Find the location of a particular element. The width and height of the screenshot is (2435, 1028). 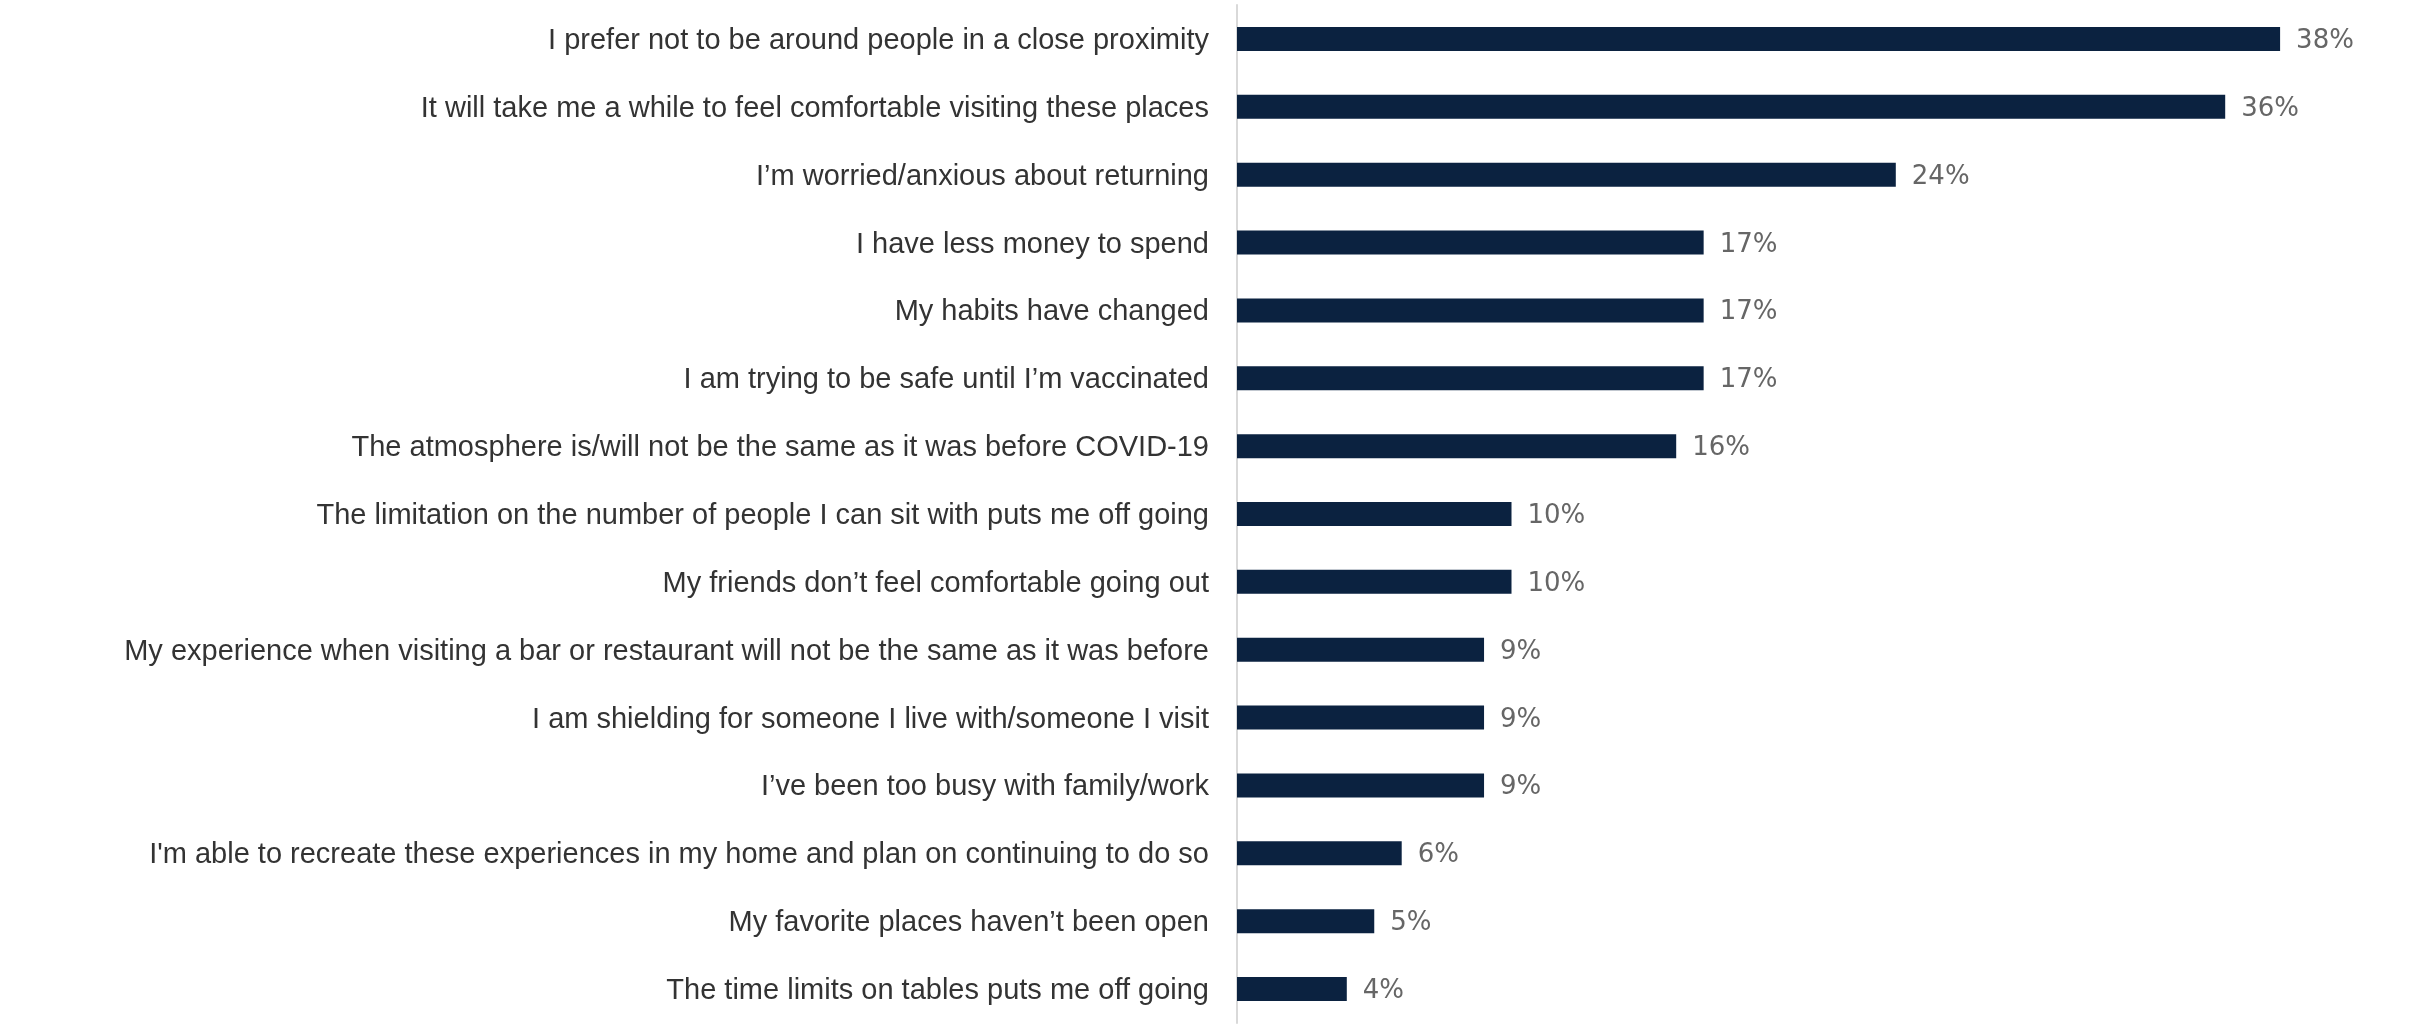

y-tick-label: I prefer not to be around people in a close proximity is located at coordinates (879, 38).